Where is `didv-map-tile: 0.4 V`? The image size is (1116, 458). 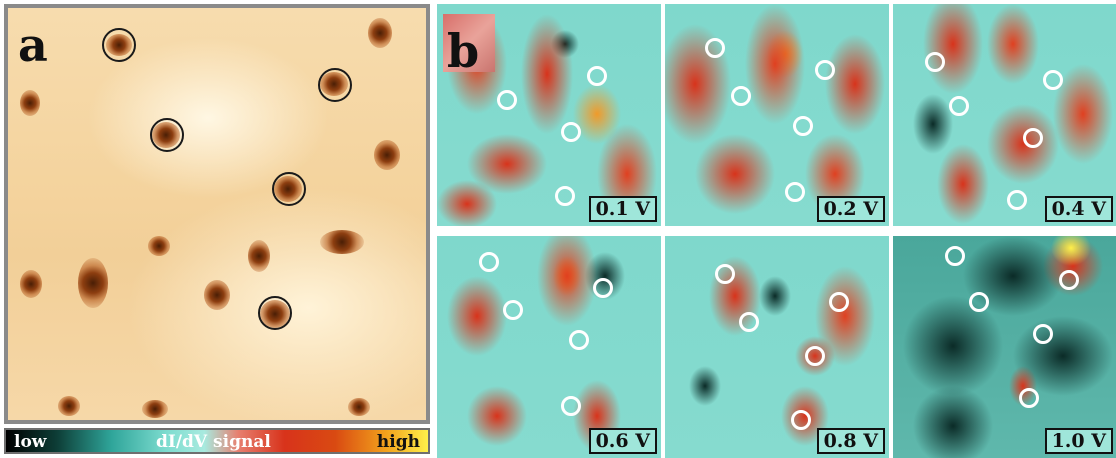
didv-map-tile: 0.4 V is located at coordinates (1004, 115).